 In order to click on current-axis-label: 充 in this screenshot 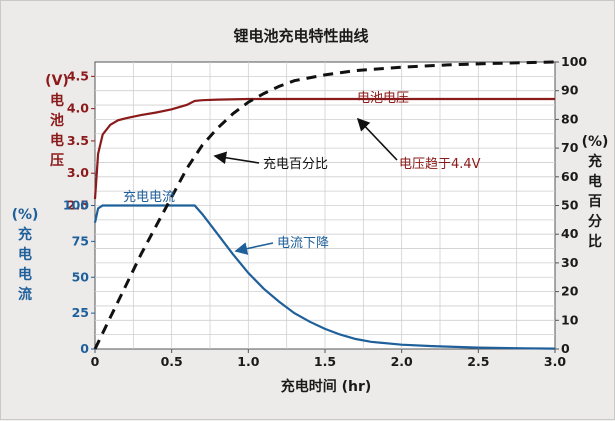, I will do `click(25, 234)`.